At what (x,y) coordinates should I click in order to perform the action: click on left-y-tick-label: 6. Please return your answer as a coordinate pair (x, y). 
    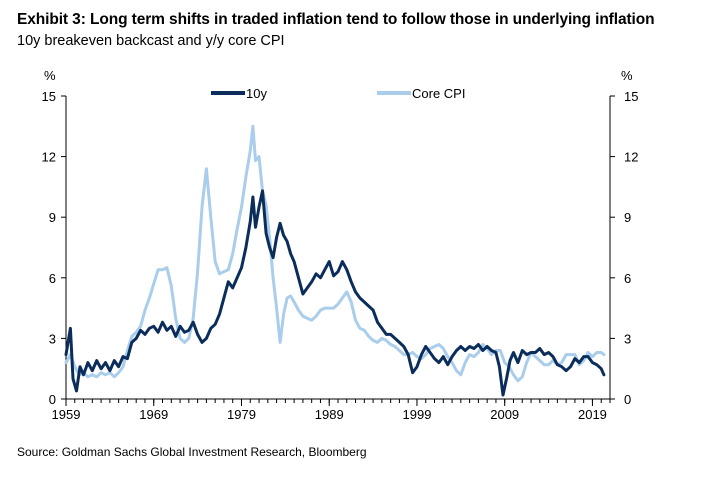
    Looking at the image, I should click on (52, 278).